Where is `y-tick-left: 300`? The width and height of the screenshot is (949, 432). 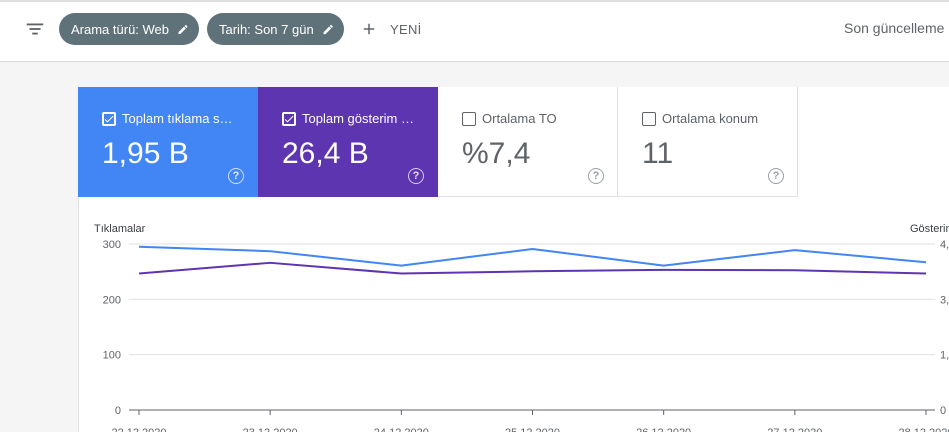 y-tick-left: 300 is located at coordinates (112, 245).